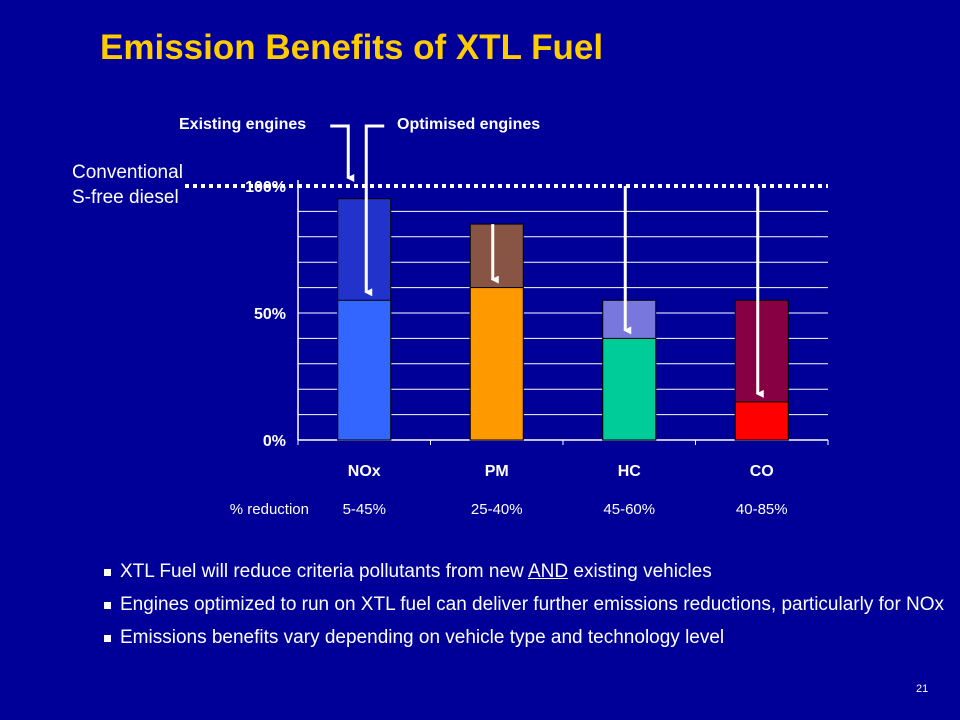 Image resolution: width=960 pixels, height=720 pixels. What do you see at coordinates (496, 364) in the screenshot?
I see `bar-optimised-pm` at bounding box center [496, 364].